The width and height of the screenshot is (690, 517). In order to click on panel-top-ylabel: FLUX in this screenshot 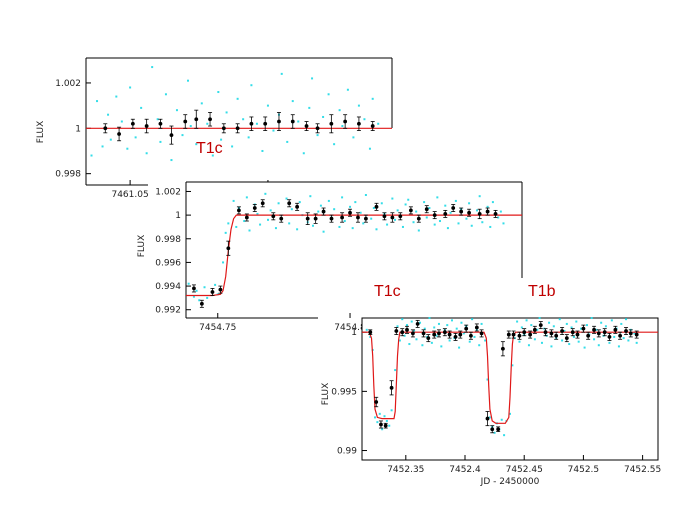, I will do `click(41, 132)`.